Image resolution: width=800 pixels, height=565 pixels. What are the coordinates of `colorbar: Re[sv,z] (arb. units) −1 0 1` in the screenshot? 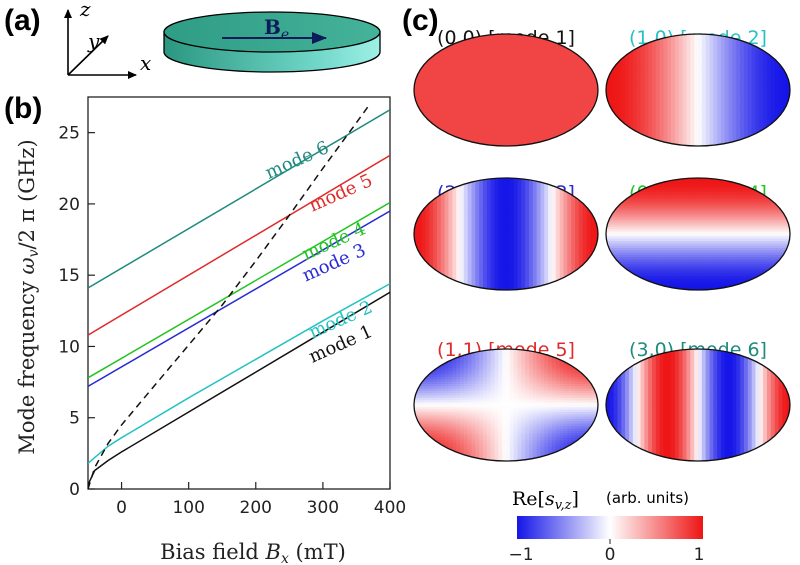 It's located at (606, 526).